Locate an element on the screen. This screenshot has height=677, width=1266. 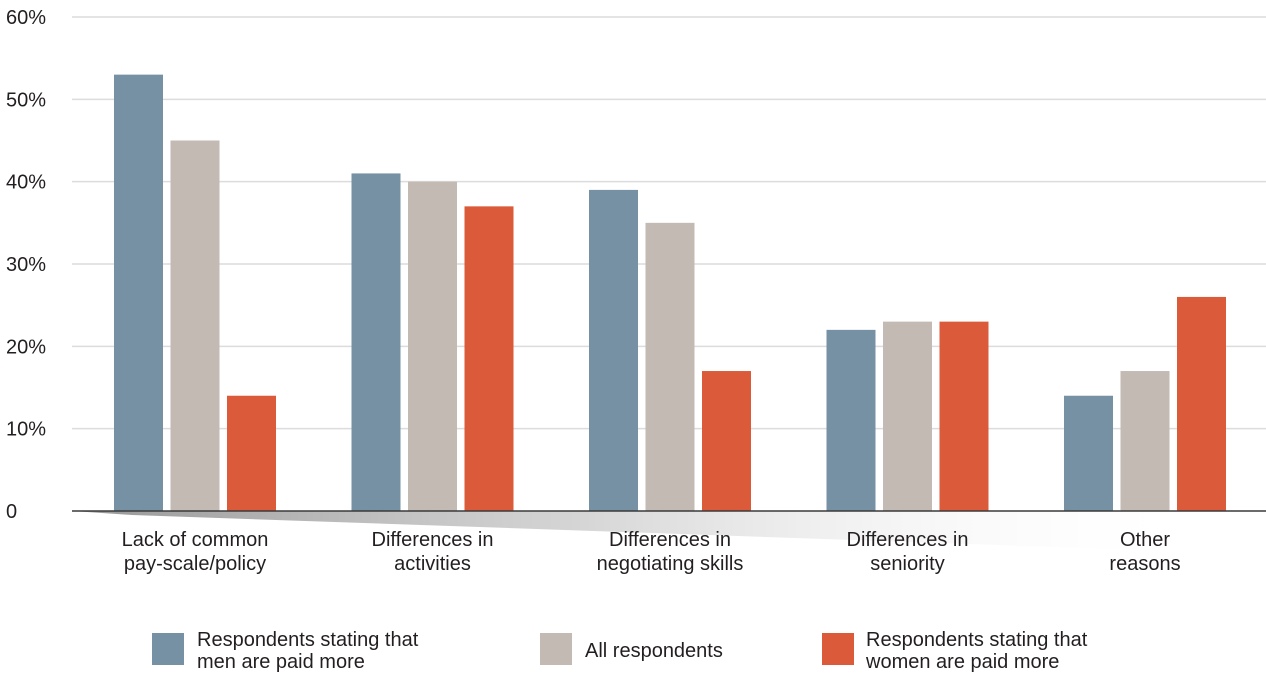
y-tick-label: 10% is located at coordinates (26, 430).